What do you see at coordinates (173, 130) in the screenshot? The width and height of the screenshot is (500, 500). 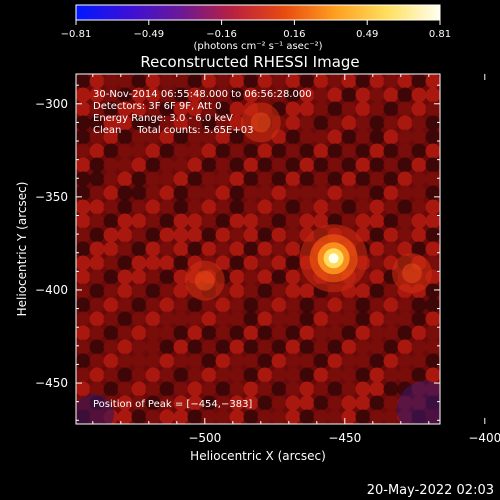 I see `info-clean-counts: Clean Total counts: 5.65E+03` at bounding box center [173, 130].